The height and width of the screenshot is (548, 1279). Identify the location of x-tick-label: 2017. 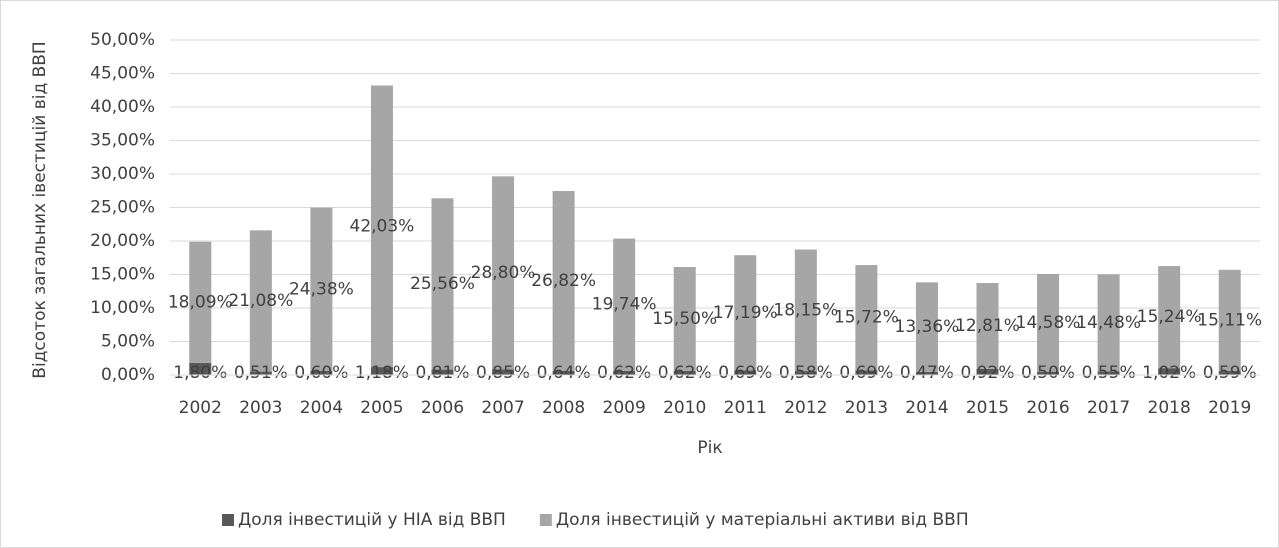
(1108, 408).